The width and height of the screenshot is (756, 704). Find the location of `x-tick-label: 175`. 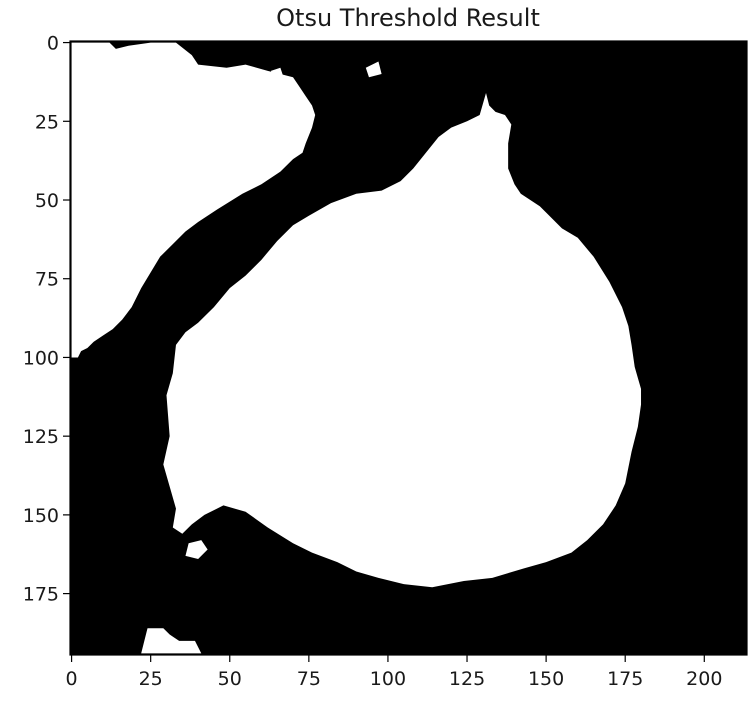

x-tick-label: 175 is located at coordinates (625, 679).